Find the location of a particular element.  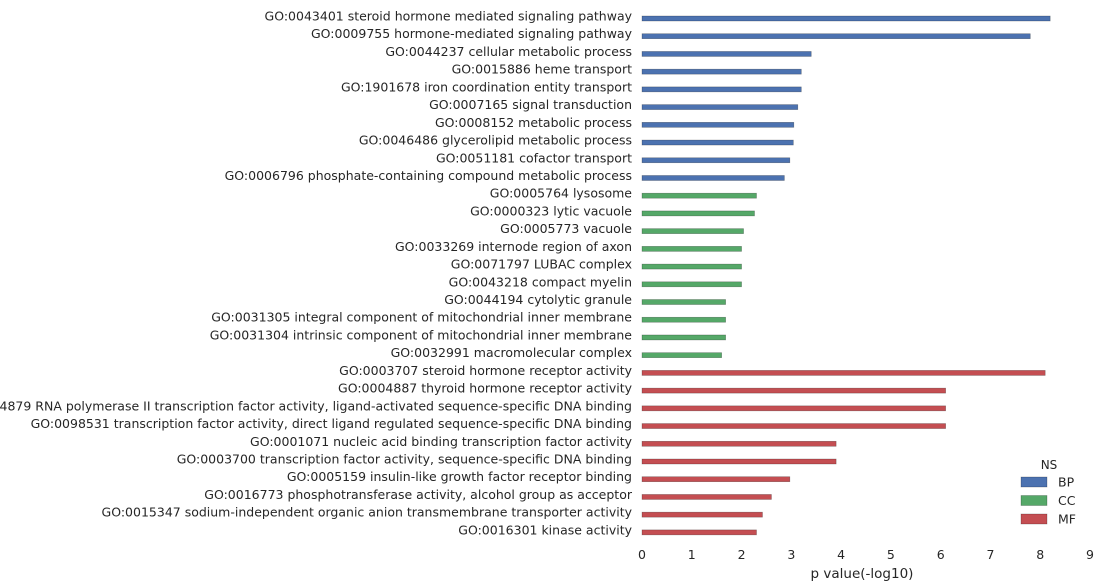

category-label: GO:0032991 macromolecular complex is located at coordinates (511, 352).